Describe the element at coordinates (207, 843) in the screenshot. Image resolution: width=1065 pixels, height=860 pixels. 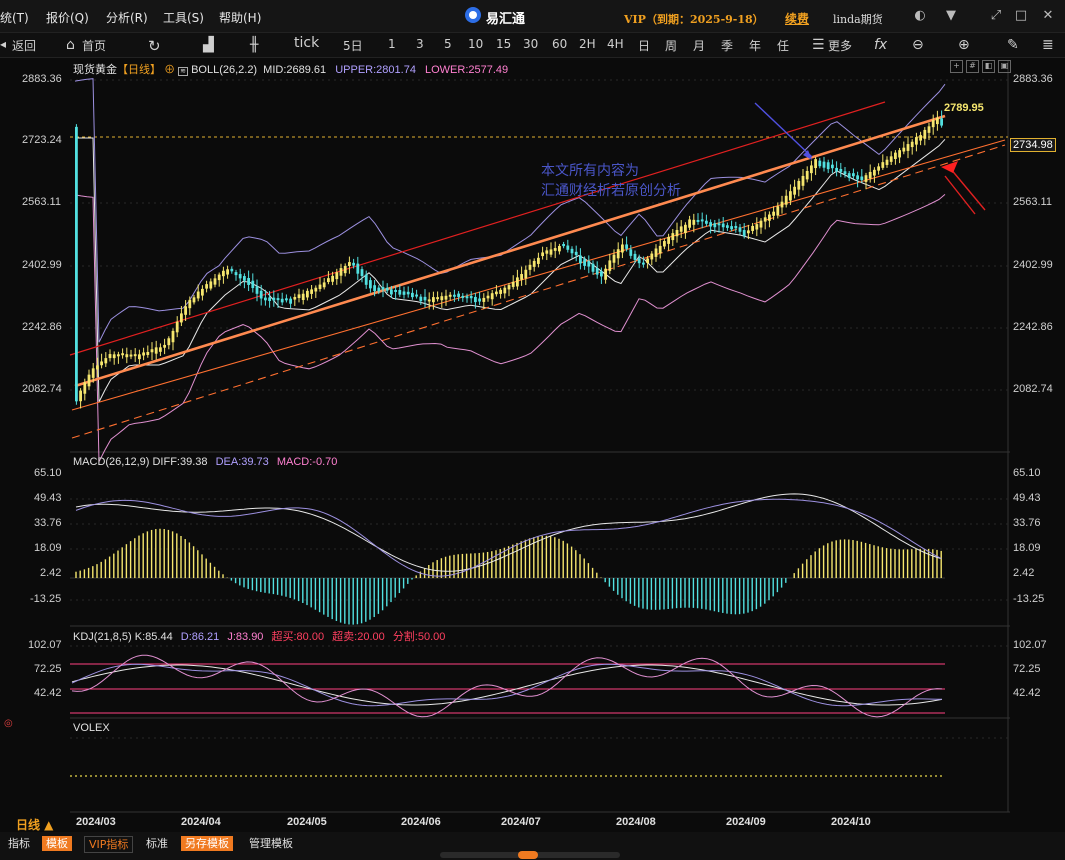
I see `tab-save-template: 另存模板` at that location.